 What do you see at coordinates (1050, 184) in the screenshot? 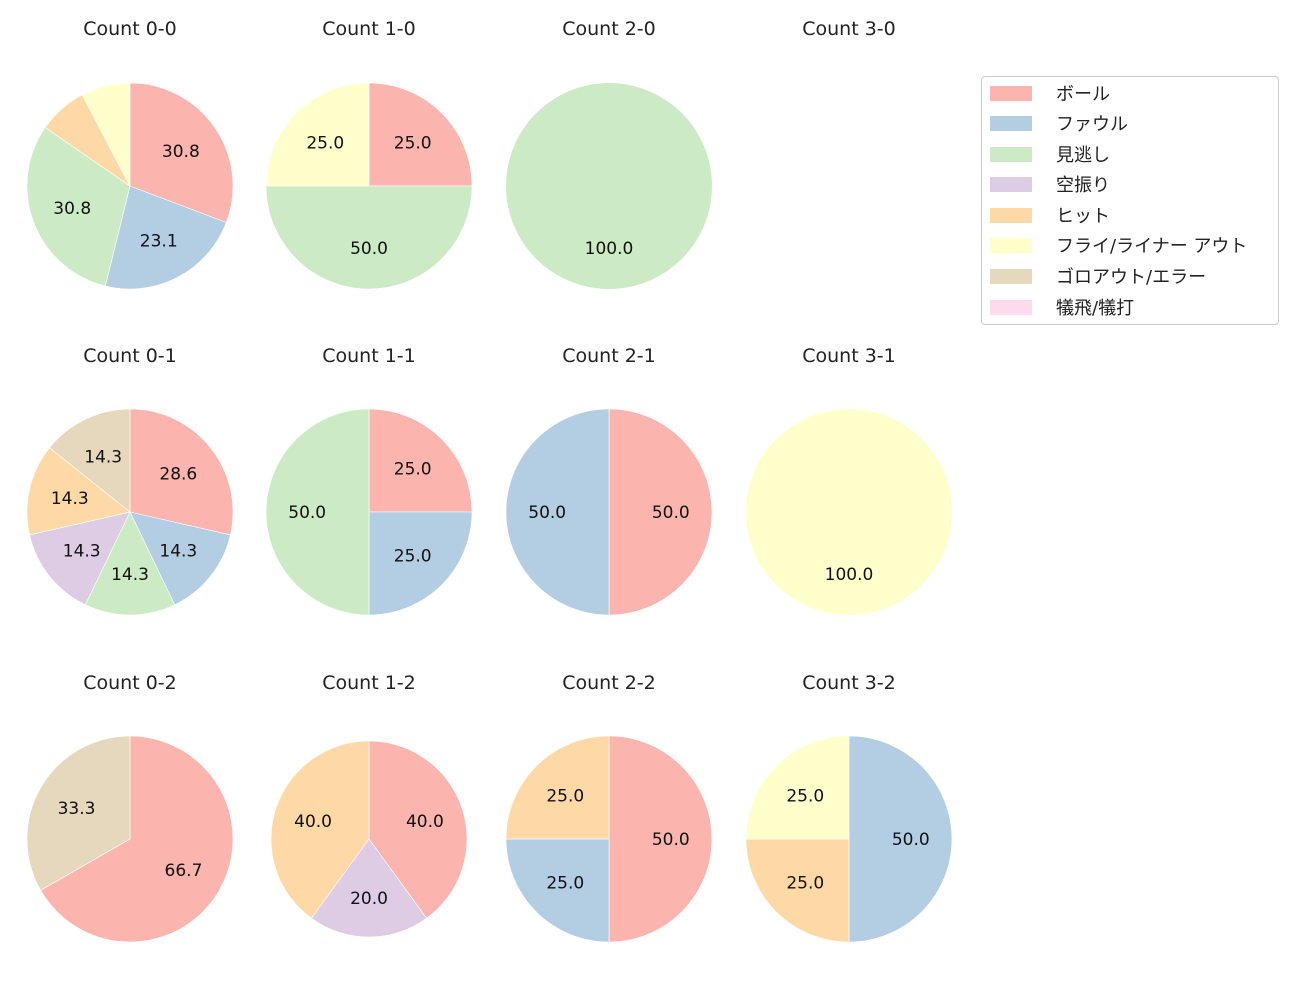
I see `legend-item-swinging-strike: 空振り` at bounding box center [1050, 184].